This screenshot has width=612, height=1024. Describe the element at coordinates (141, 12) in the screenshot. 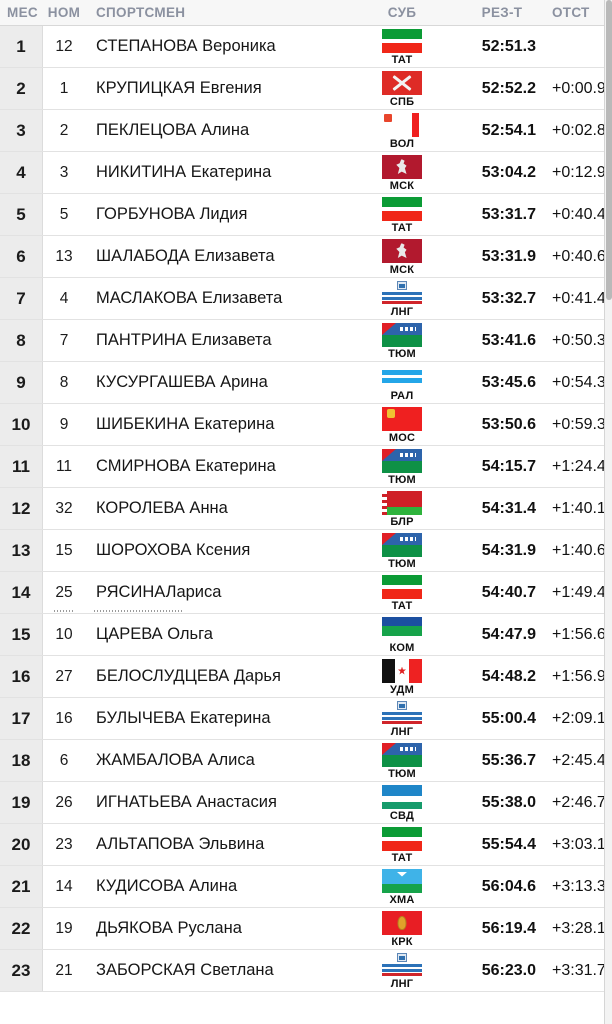

I see `column-header-athlete: СПОРТСМЕН` at that location.